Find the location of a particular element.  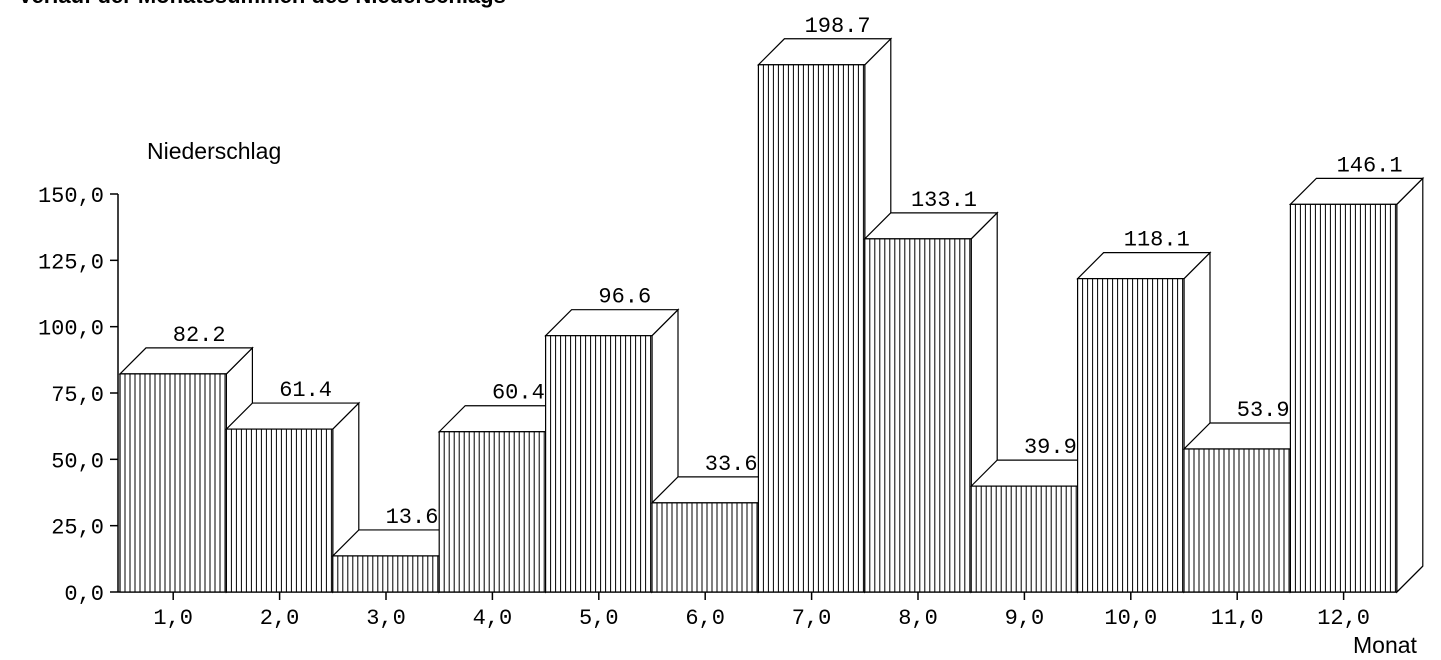

bar-value-label: 198.7 is located at coordinates (838, 26).